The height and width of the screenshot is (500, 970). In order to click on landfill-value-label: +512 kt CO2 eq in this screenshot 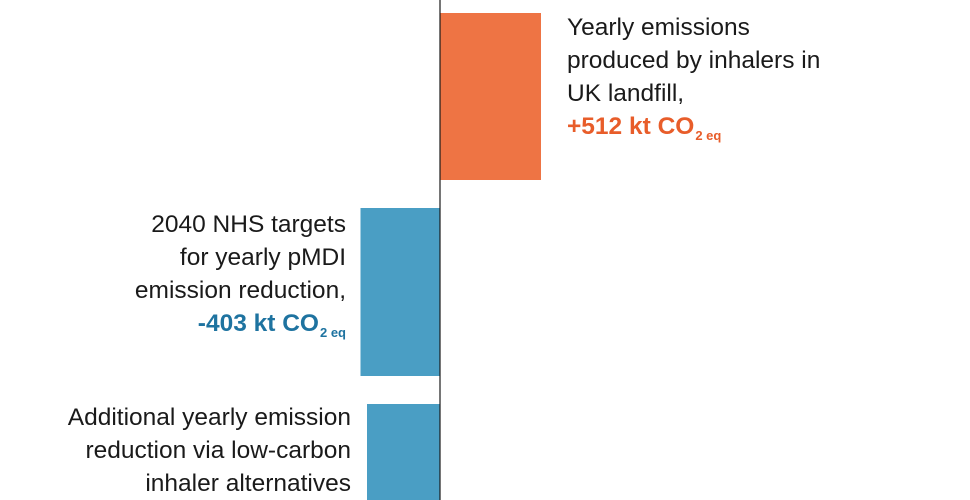, I will do `click(693, 128)`.